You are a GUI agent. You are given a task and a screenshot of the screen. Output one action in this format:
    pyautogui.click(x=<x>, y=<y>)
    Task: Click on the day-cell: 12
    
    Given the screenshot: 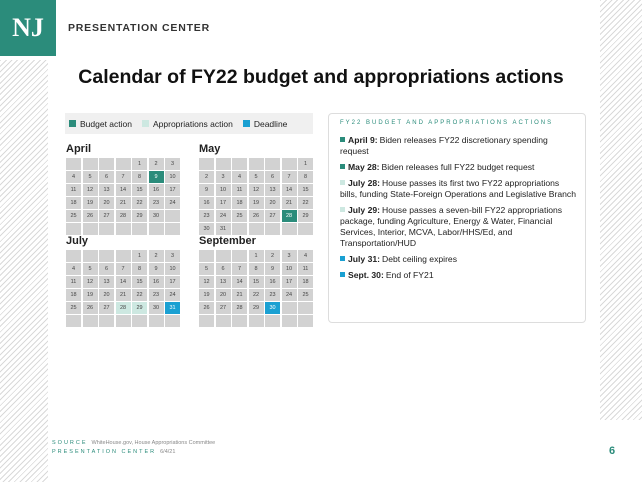 What is the action you would take?
    pyautogui.click(x=256, y=190)
    